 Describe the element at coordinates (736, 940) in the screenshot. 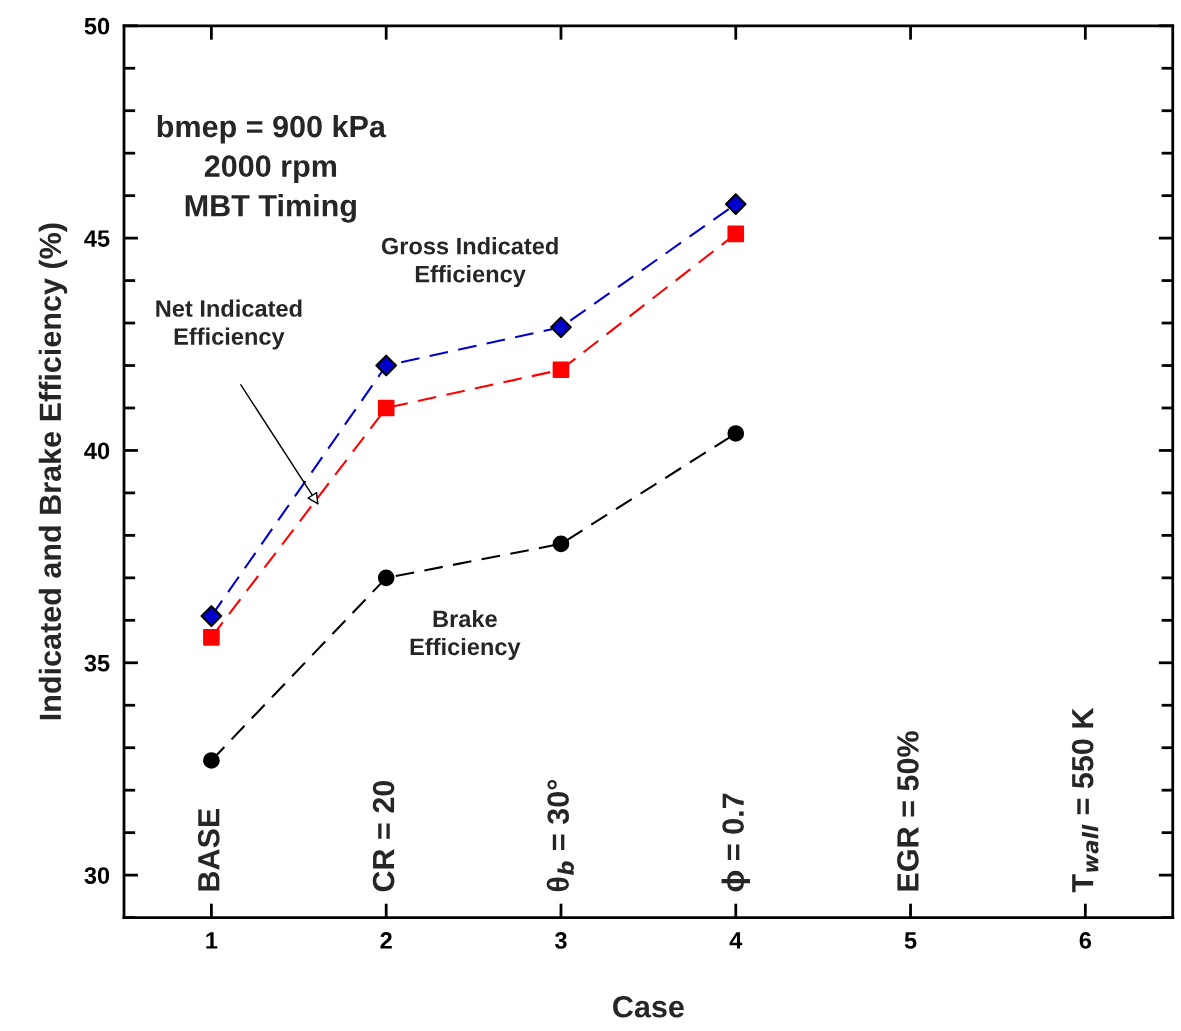

I see `x-tick-label: 4` at that location.